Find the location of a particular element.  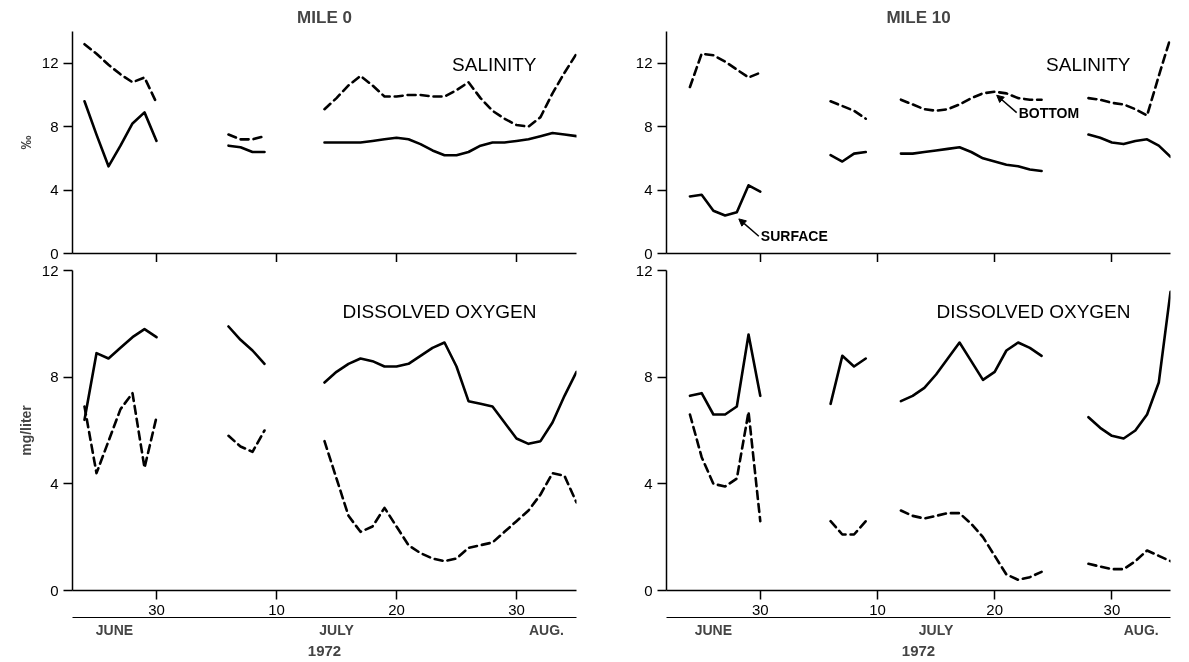

y-axis-title: mg/liter is located at coordinates (25, 430).